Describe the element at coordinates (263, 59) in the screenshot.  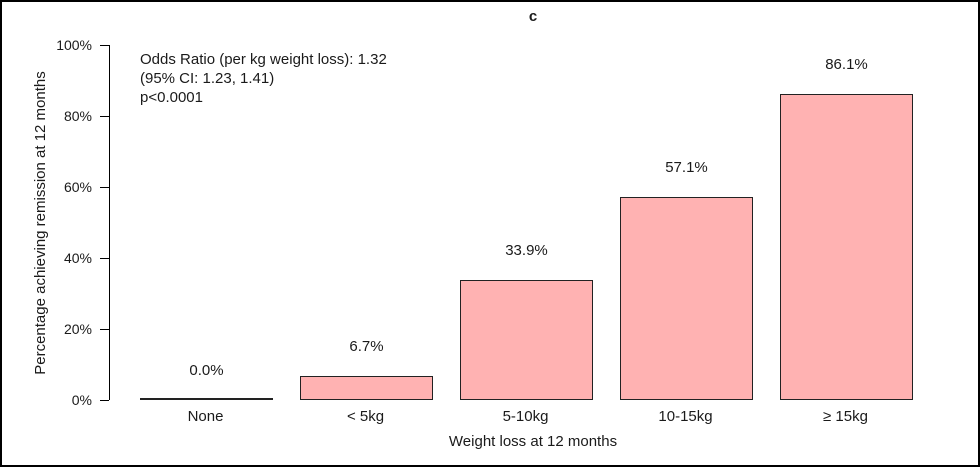
I see `annotation-line: Odds Ratio (per kg weight loss): 1.32` at that location.